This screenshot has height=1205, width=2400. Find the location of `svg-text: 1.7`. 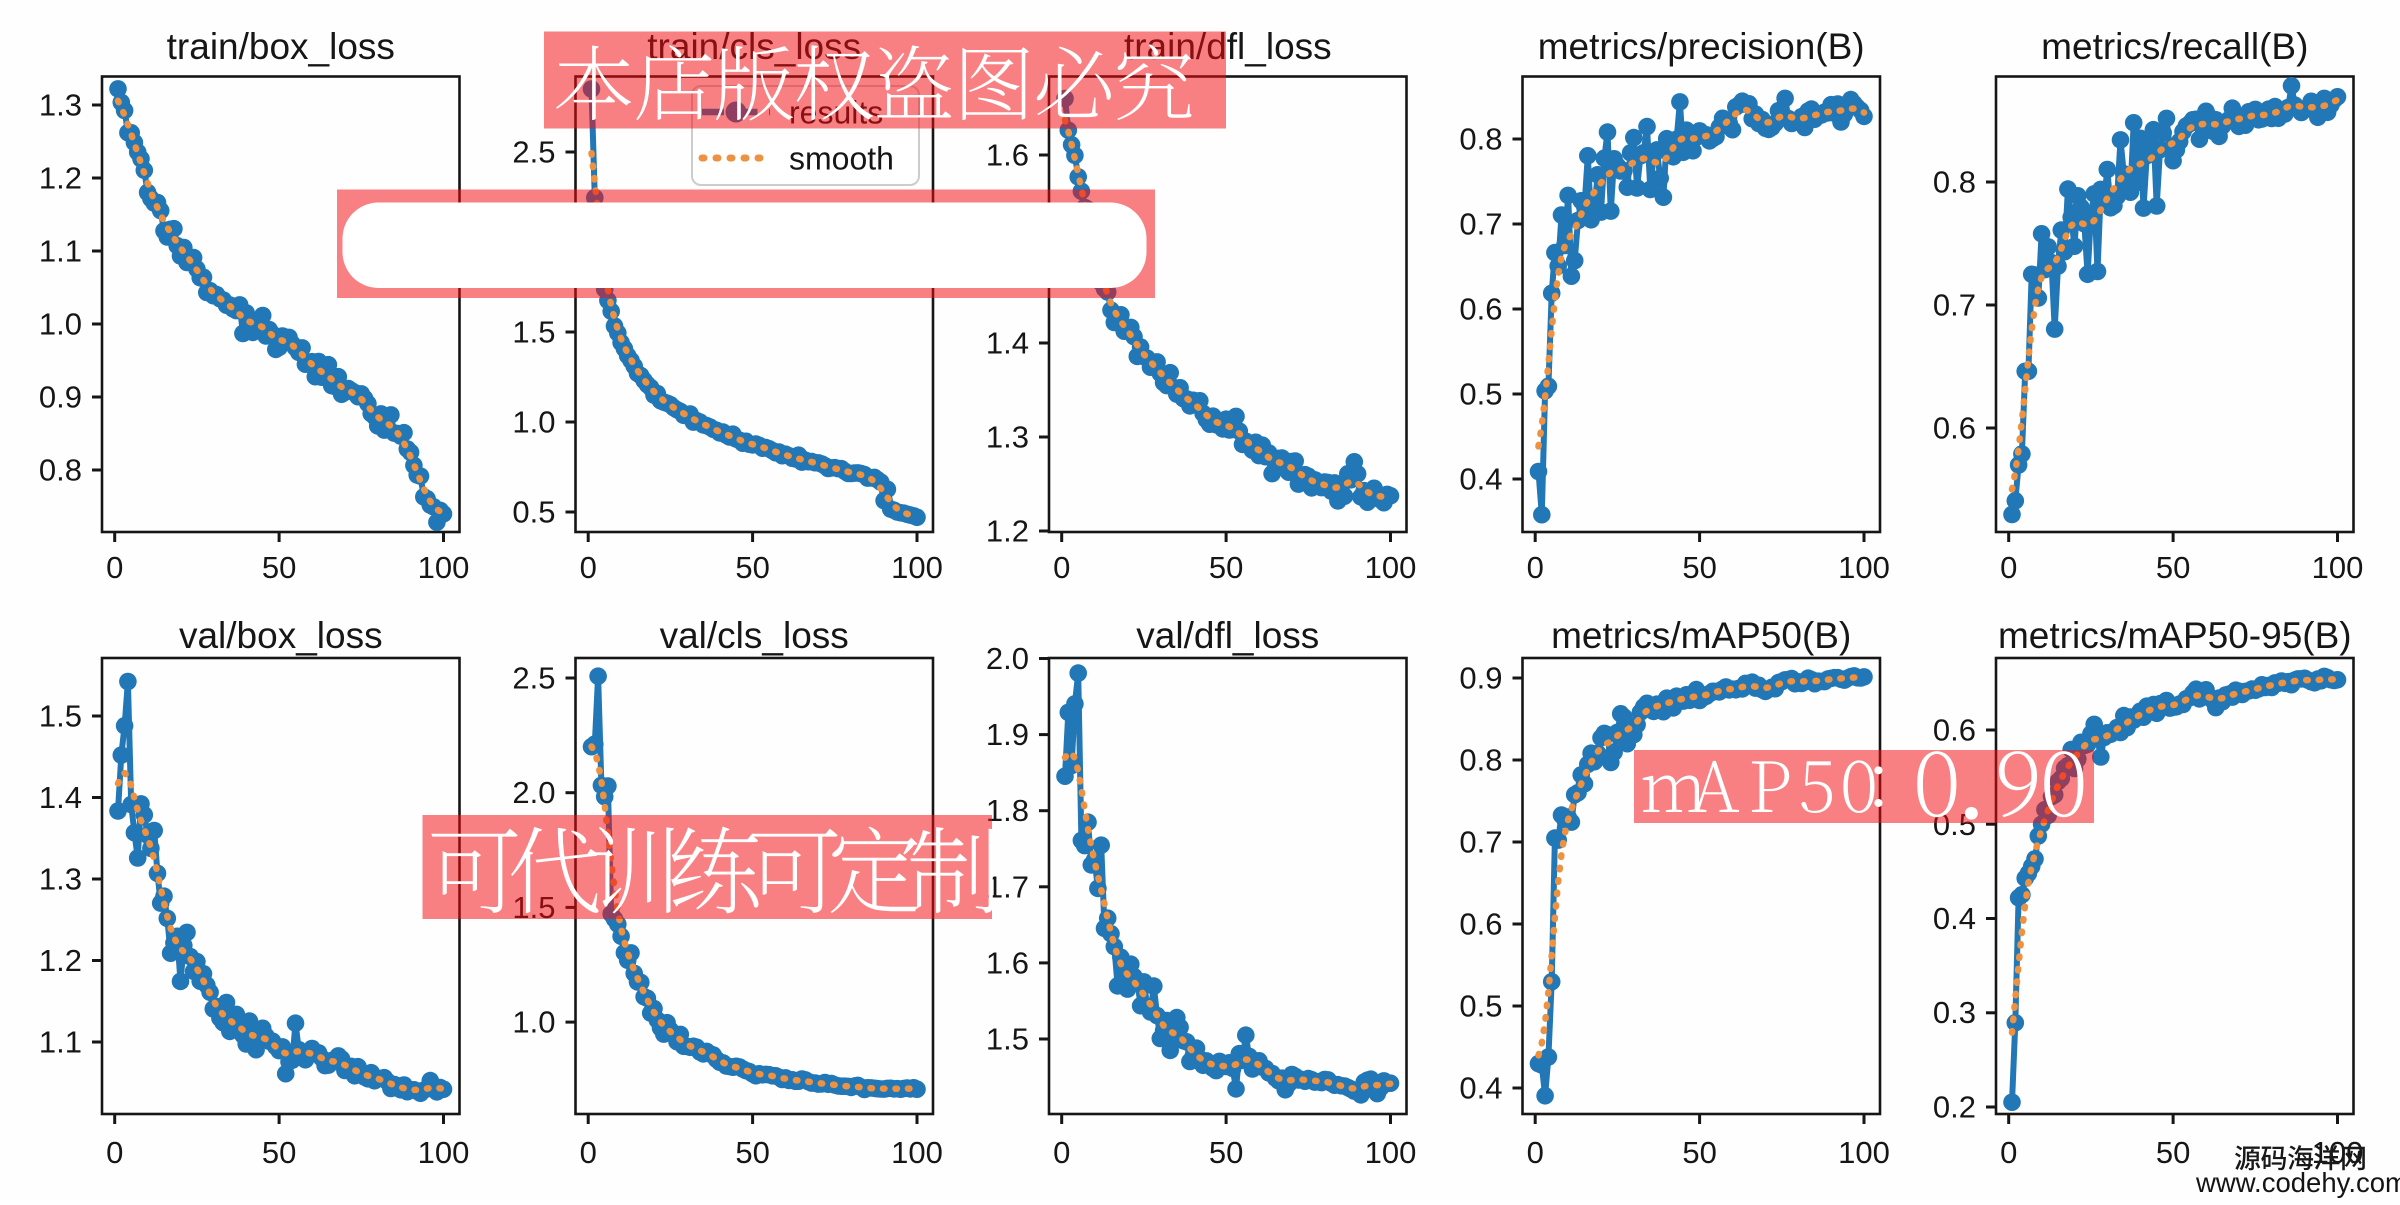

svg-text: 1.7 is located at coordinates (1007, 886).